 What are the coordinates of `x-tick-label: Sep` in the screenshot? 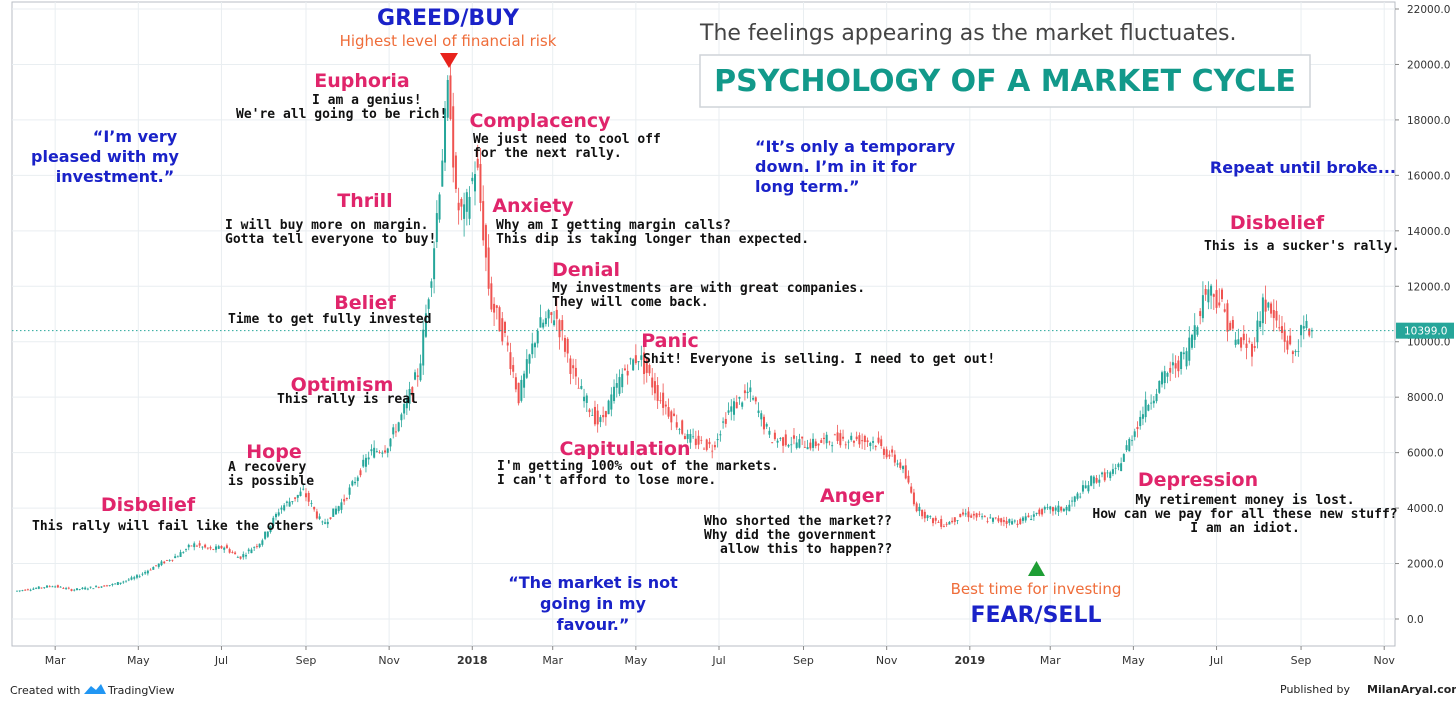 It's located at (1301, 660).